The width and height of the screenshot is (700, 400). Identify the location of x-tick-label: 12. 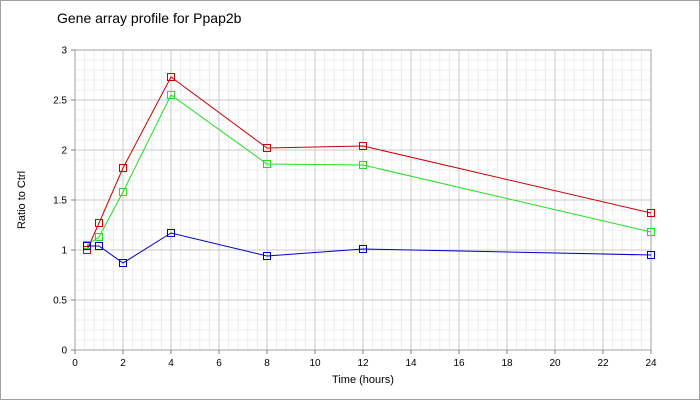
(363, 363).